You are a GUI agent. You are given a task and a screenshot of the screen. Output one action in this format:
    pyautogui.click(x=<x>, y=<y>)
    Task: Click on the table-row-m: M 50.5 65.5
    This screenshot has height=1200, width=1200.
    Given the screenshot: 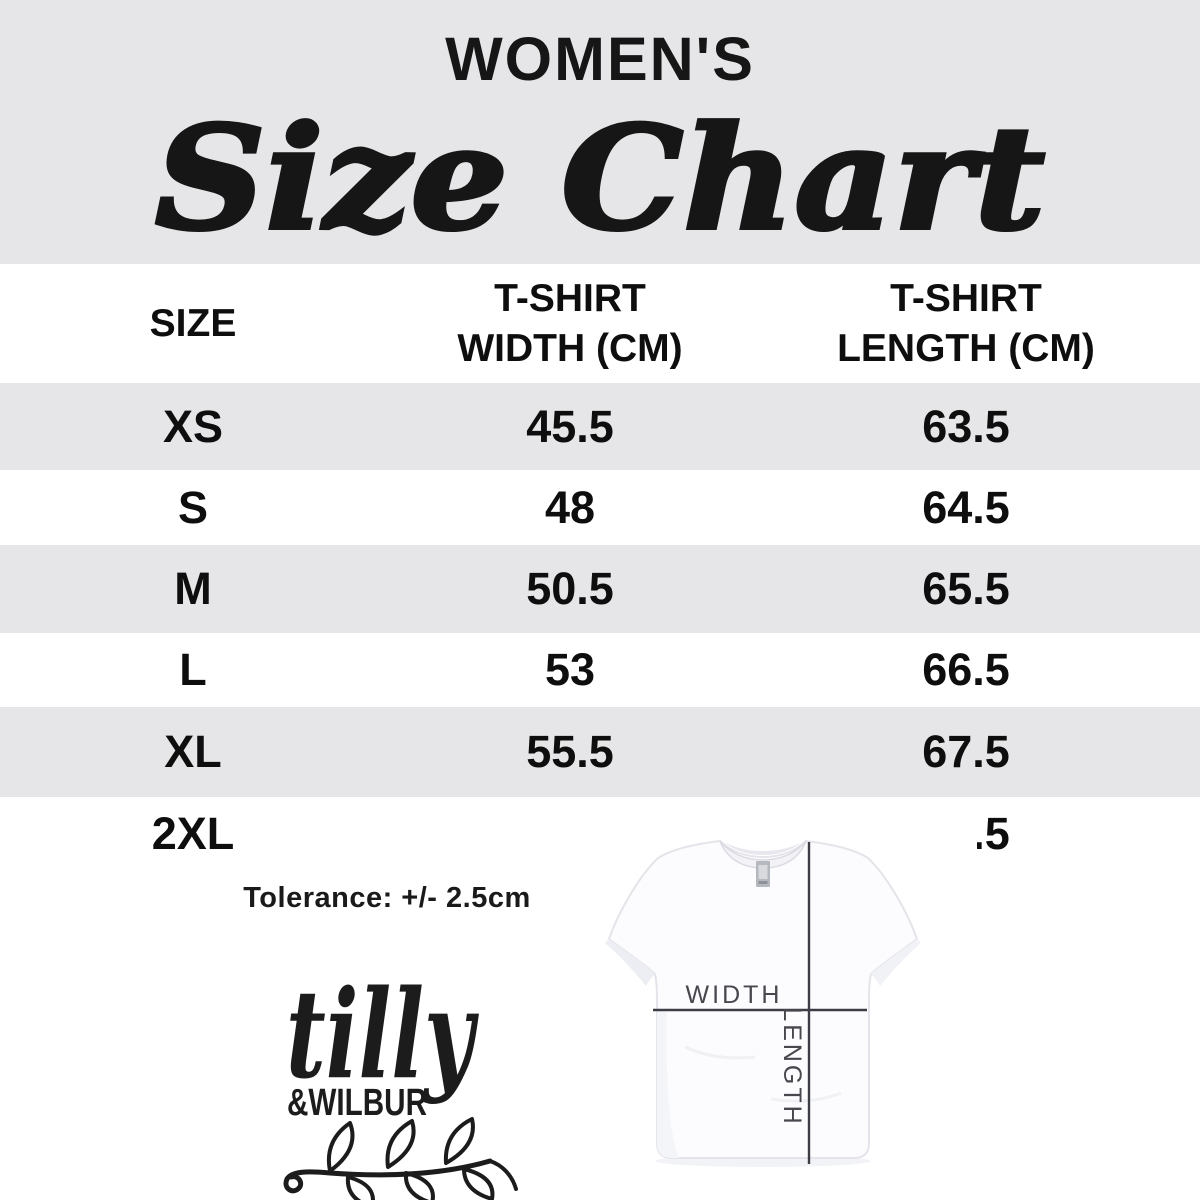 What is the action you would take?
    pyautogui.click(x=600, y=589)
    